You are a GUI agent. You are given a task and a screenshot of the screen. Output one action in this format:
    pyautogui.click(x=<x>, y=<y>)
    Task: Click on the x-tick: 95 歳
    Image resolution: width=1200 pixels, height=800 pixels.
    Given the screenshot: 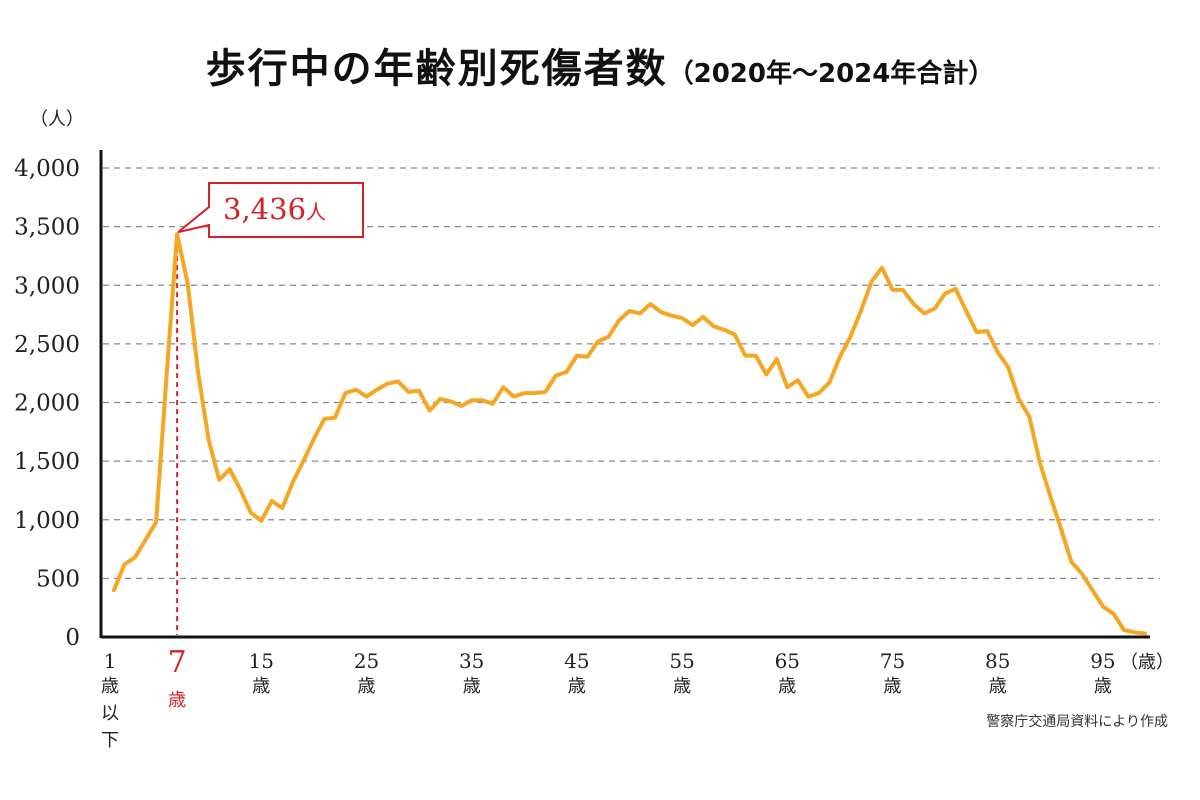 What is the action you would take?
    pyautogui.click(x=1102, y=673)
    